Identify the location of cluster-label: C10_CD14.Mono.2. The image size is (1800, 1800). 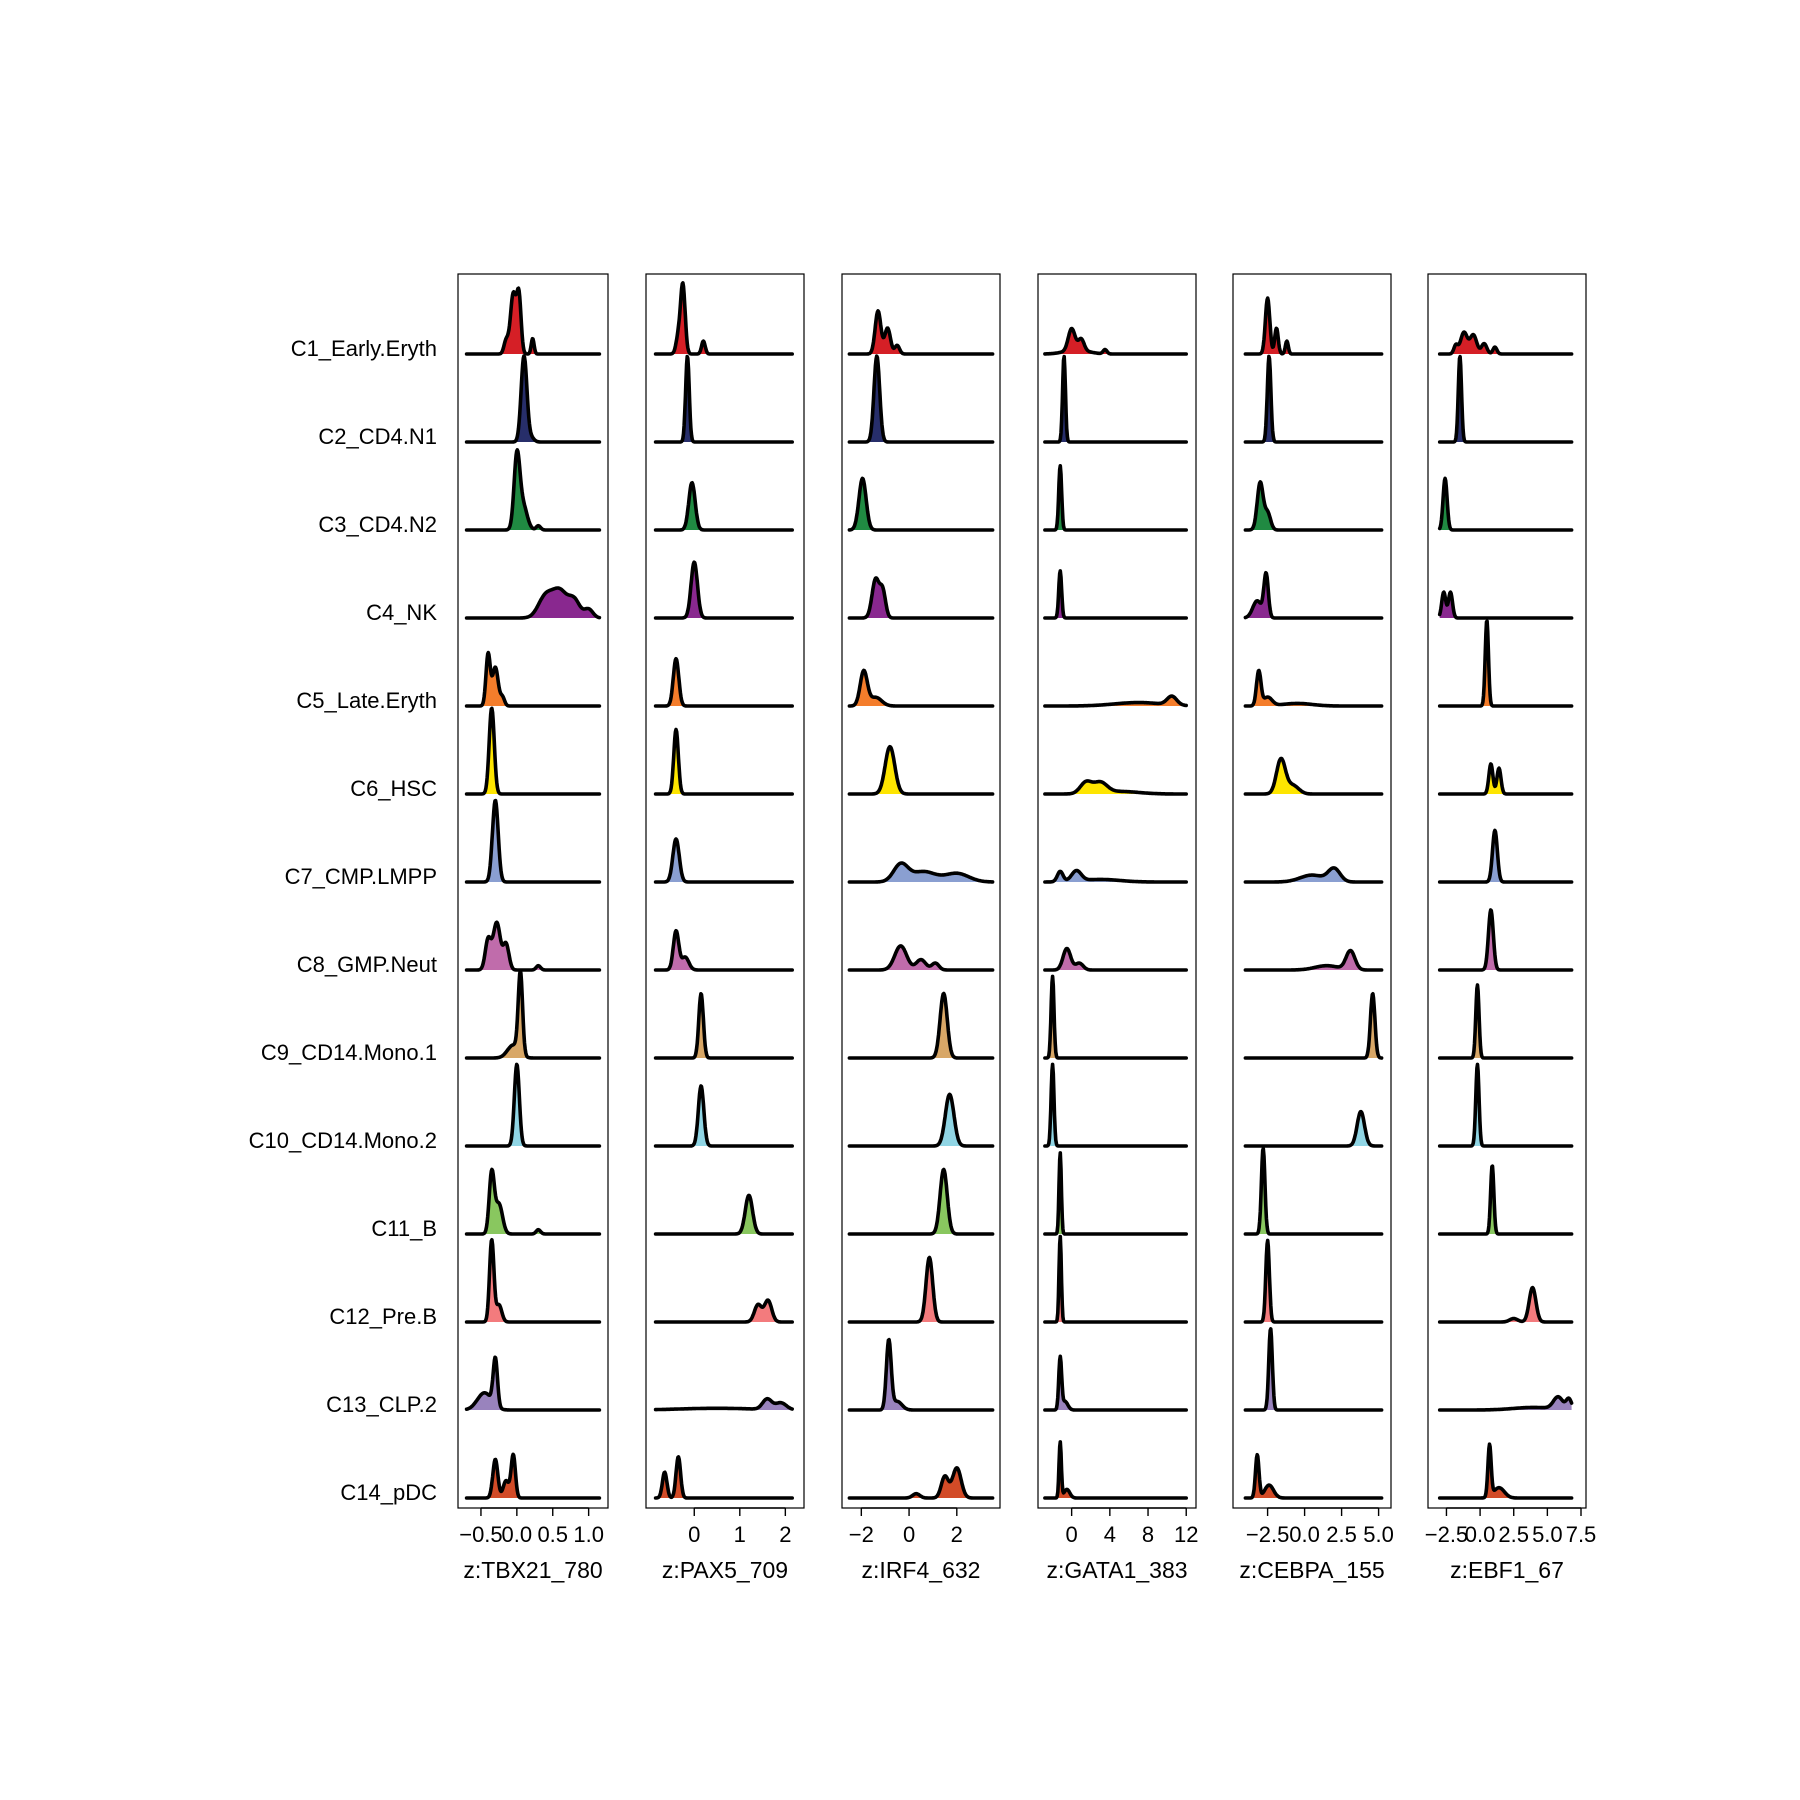
(343, 1140).